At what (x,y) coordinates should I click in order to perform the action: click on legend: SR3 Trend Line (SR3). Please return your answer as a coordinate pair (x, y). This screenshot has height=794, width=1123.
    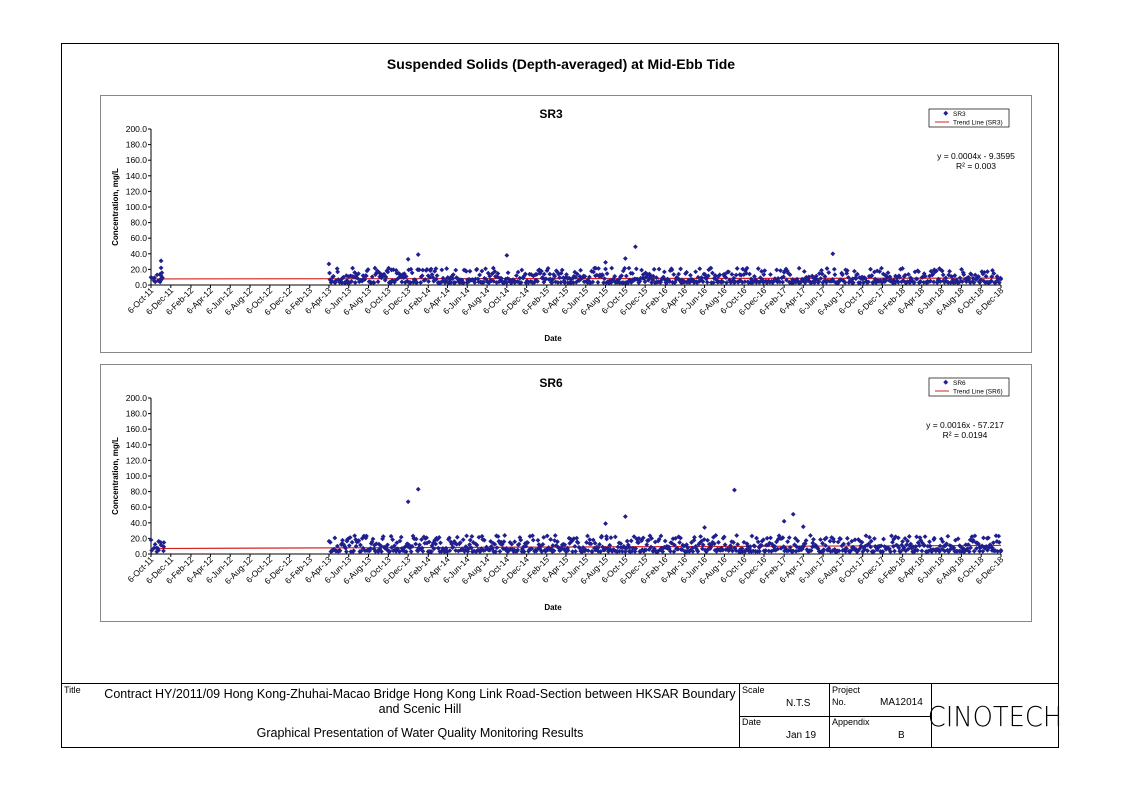
    Looking at the image, I should click on (969, 118).